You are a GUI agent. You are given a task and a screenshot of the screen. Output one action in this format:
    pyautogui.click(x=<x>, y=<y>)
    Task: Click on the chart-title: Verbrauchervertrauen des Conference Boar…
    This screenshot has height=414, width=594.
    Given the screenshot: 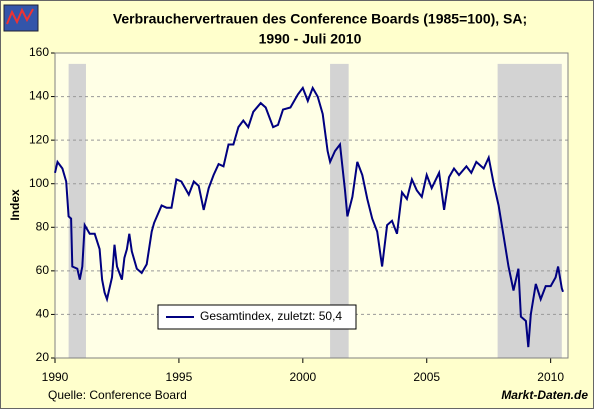 What is the action you would take?
    pyautogui.click(x=320, y=19)
    